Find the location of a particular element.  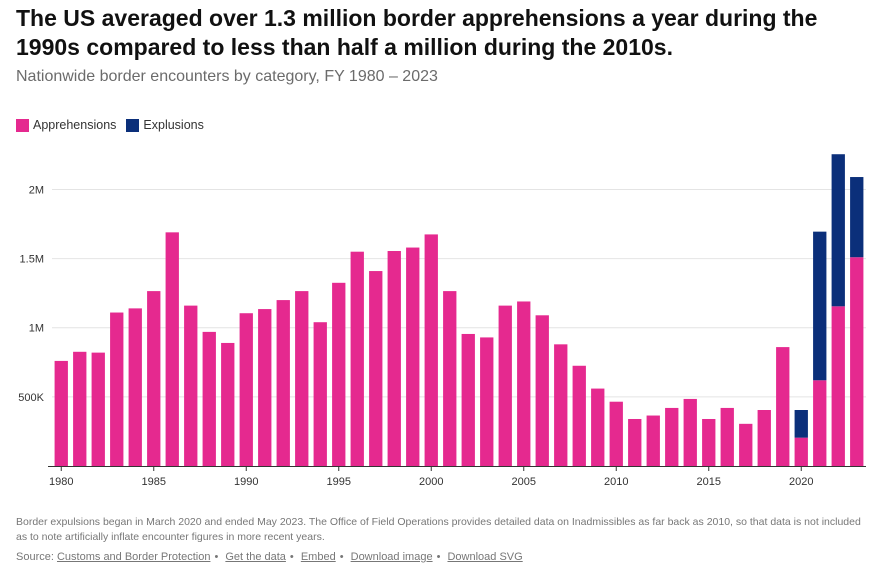

x-tick-label: 2005 is located at coordinates (524, 482).